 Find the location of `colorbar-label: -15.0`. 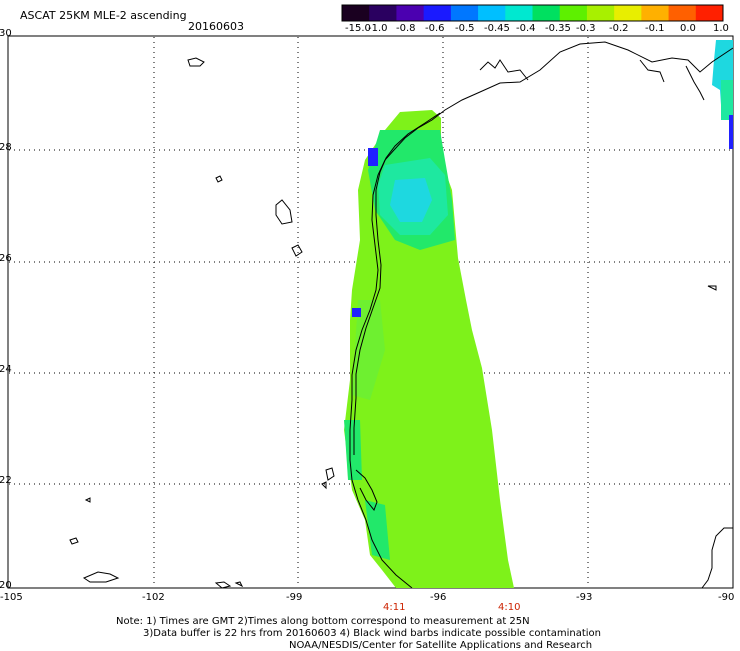

colorbar-label: -15.0 is located at coordinates (358, 28).